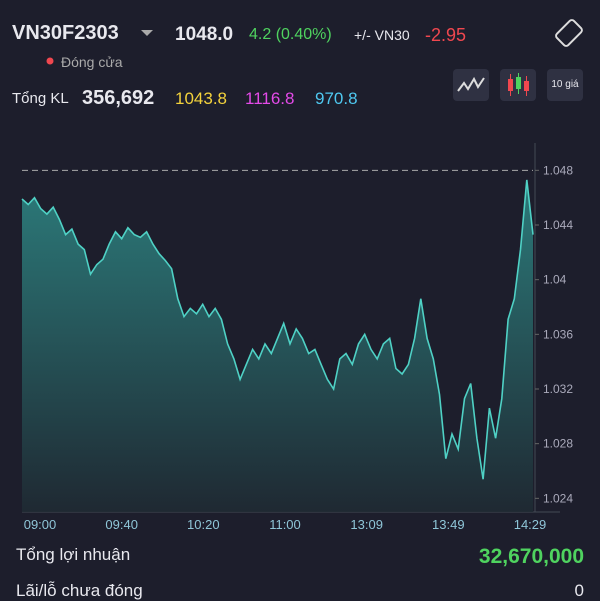 This screenshot has height=601, width=600. Describe the element at coordinates (558, 389) in the screenshot. I see `y-tick-label: 1.032` at that location.